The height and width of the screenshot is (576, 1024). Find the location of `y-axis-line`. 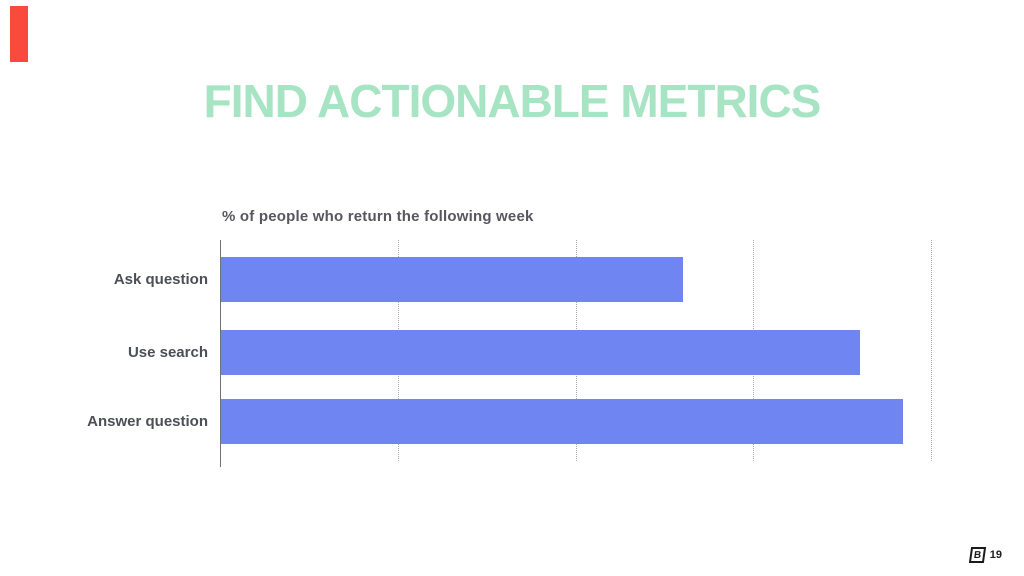

y-axis-line is located at coordinates (220, 353).